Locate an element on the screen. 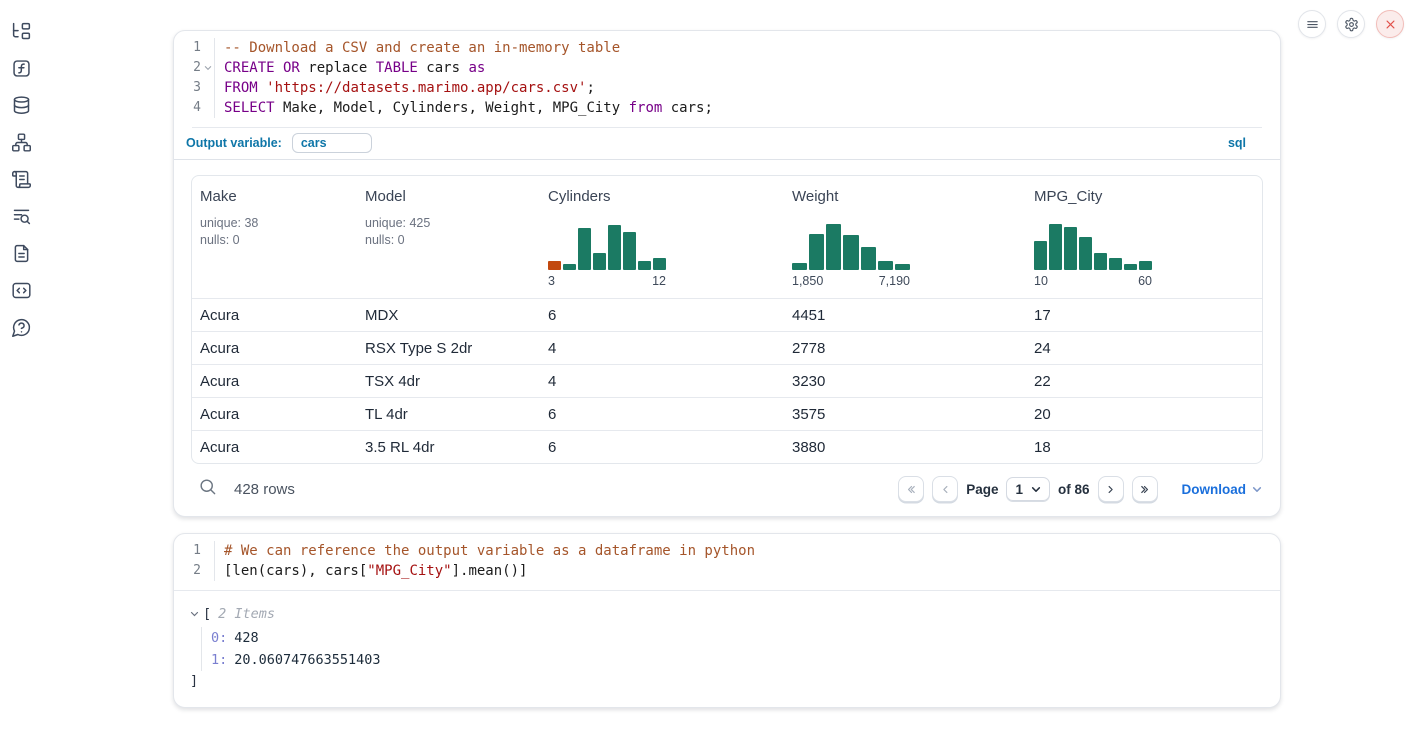 Image resolution: width=1408 pixels, height=729 pixels. page-select: 1 is located at coordinates (1028, 489).